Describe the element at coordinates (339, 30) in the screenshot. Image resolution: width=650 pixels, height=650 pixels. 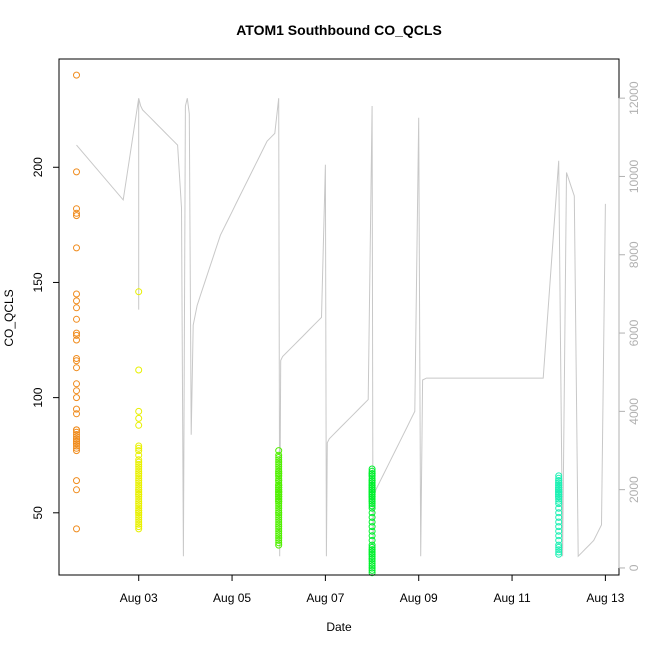
I see `chart-title: ATOM1 Southbound CO_QCLS` at that location.